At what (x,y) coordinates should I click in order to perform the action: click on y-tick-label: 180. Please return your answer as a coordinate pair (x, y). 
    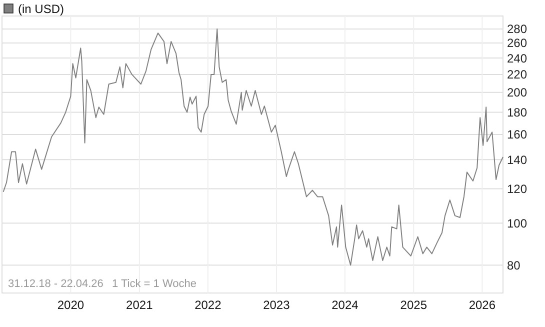
    Looking at the image, I should click on (517, 112).